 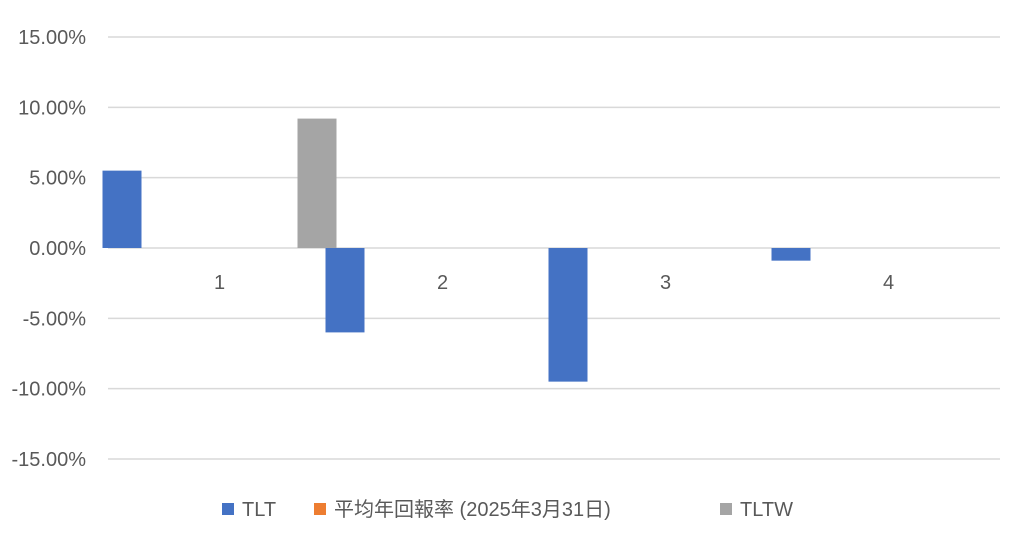 I want to click on y-tick-label: 5.00%, so click(x=57, y=179).